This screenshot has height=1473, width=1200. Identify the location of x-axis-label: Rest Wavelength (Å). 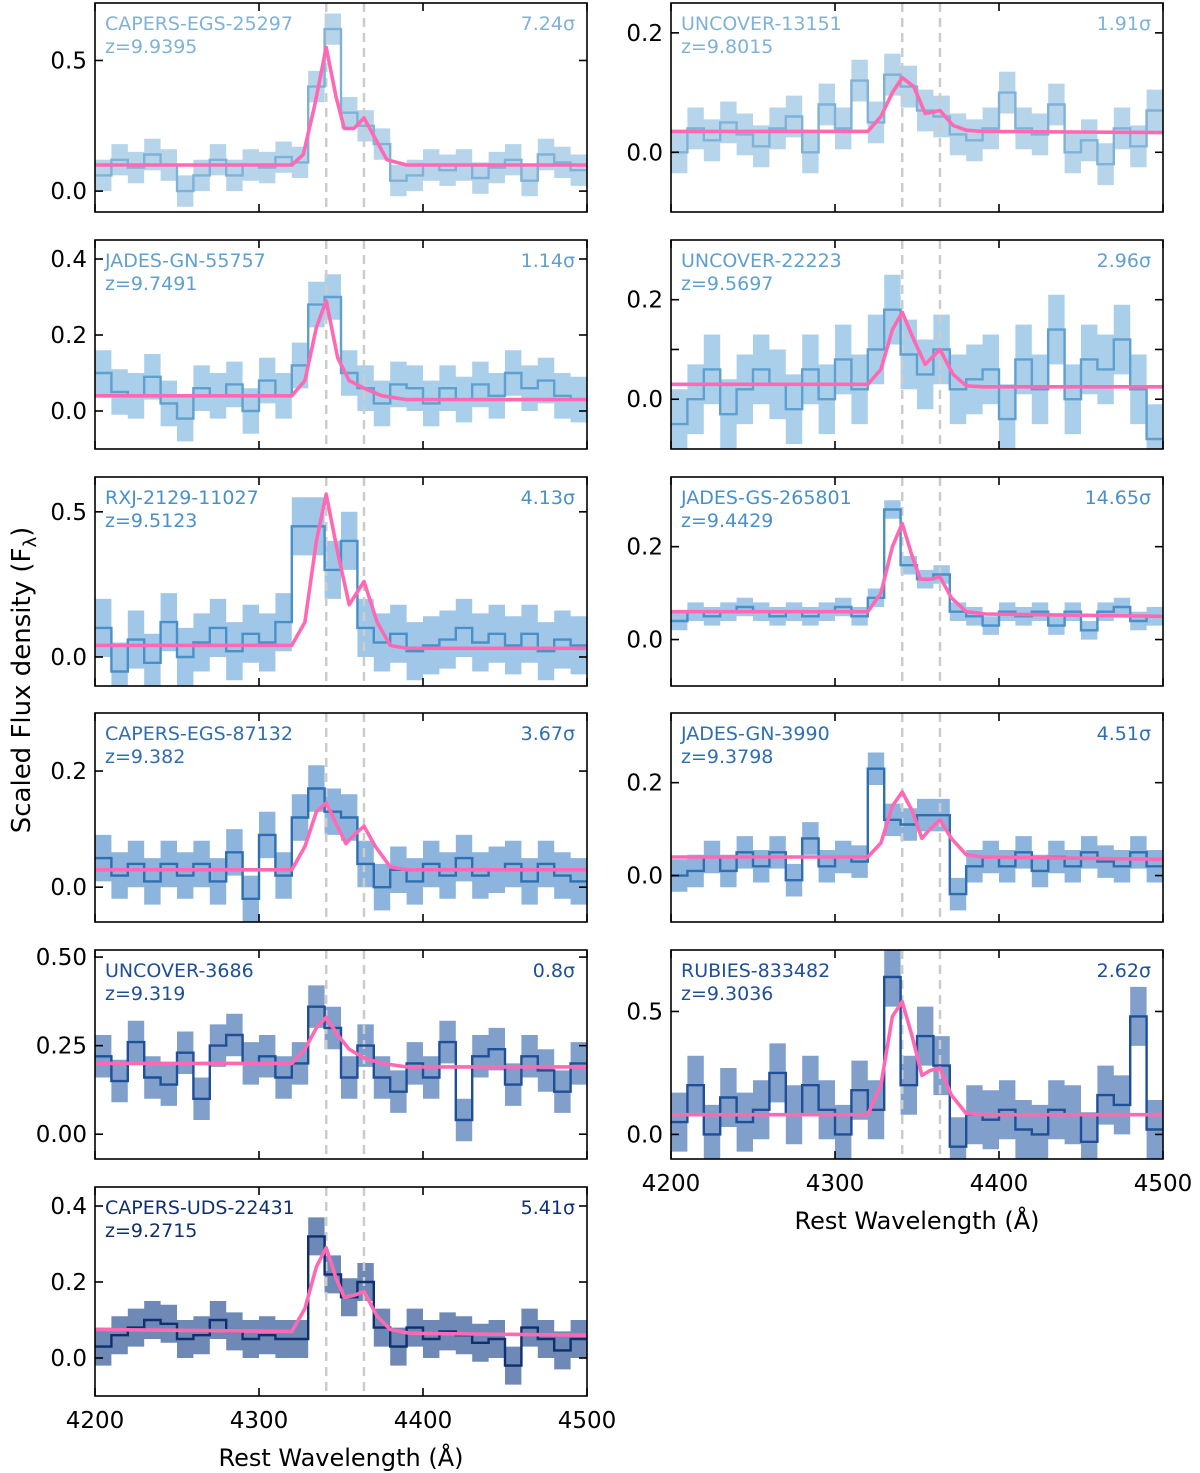
(340, 1457).